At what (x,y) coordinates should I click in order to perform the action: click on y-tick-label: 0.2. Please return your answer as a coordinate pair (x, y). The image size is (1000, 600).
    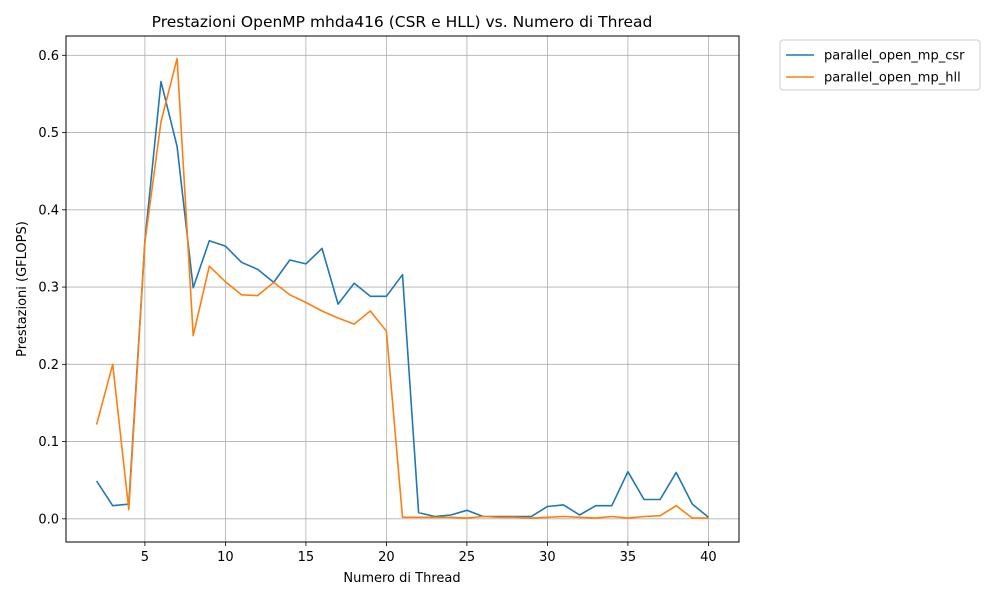
    Looking at the image, I should click on (48, 365).